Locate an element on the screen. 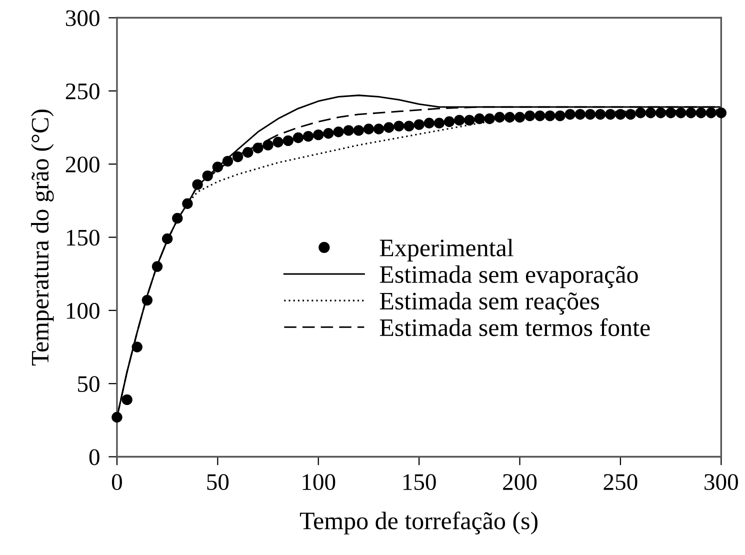 The height and width of the screenshot is (555, 745). y-axis-title: Temperatura do grão (°C) is located at coordinates (42, 238).